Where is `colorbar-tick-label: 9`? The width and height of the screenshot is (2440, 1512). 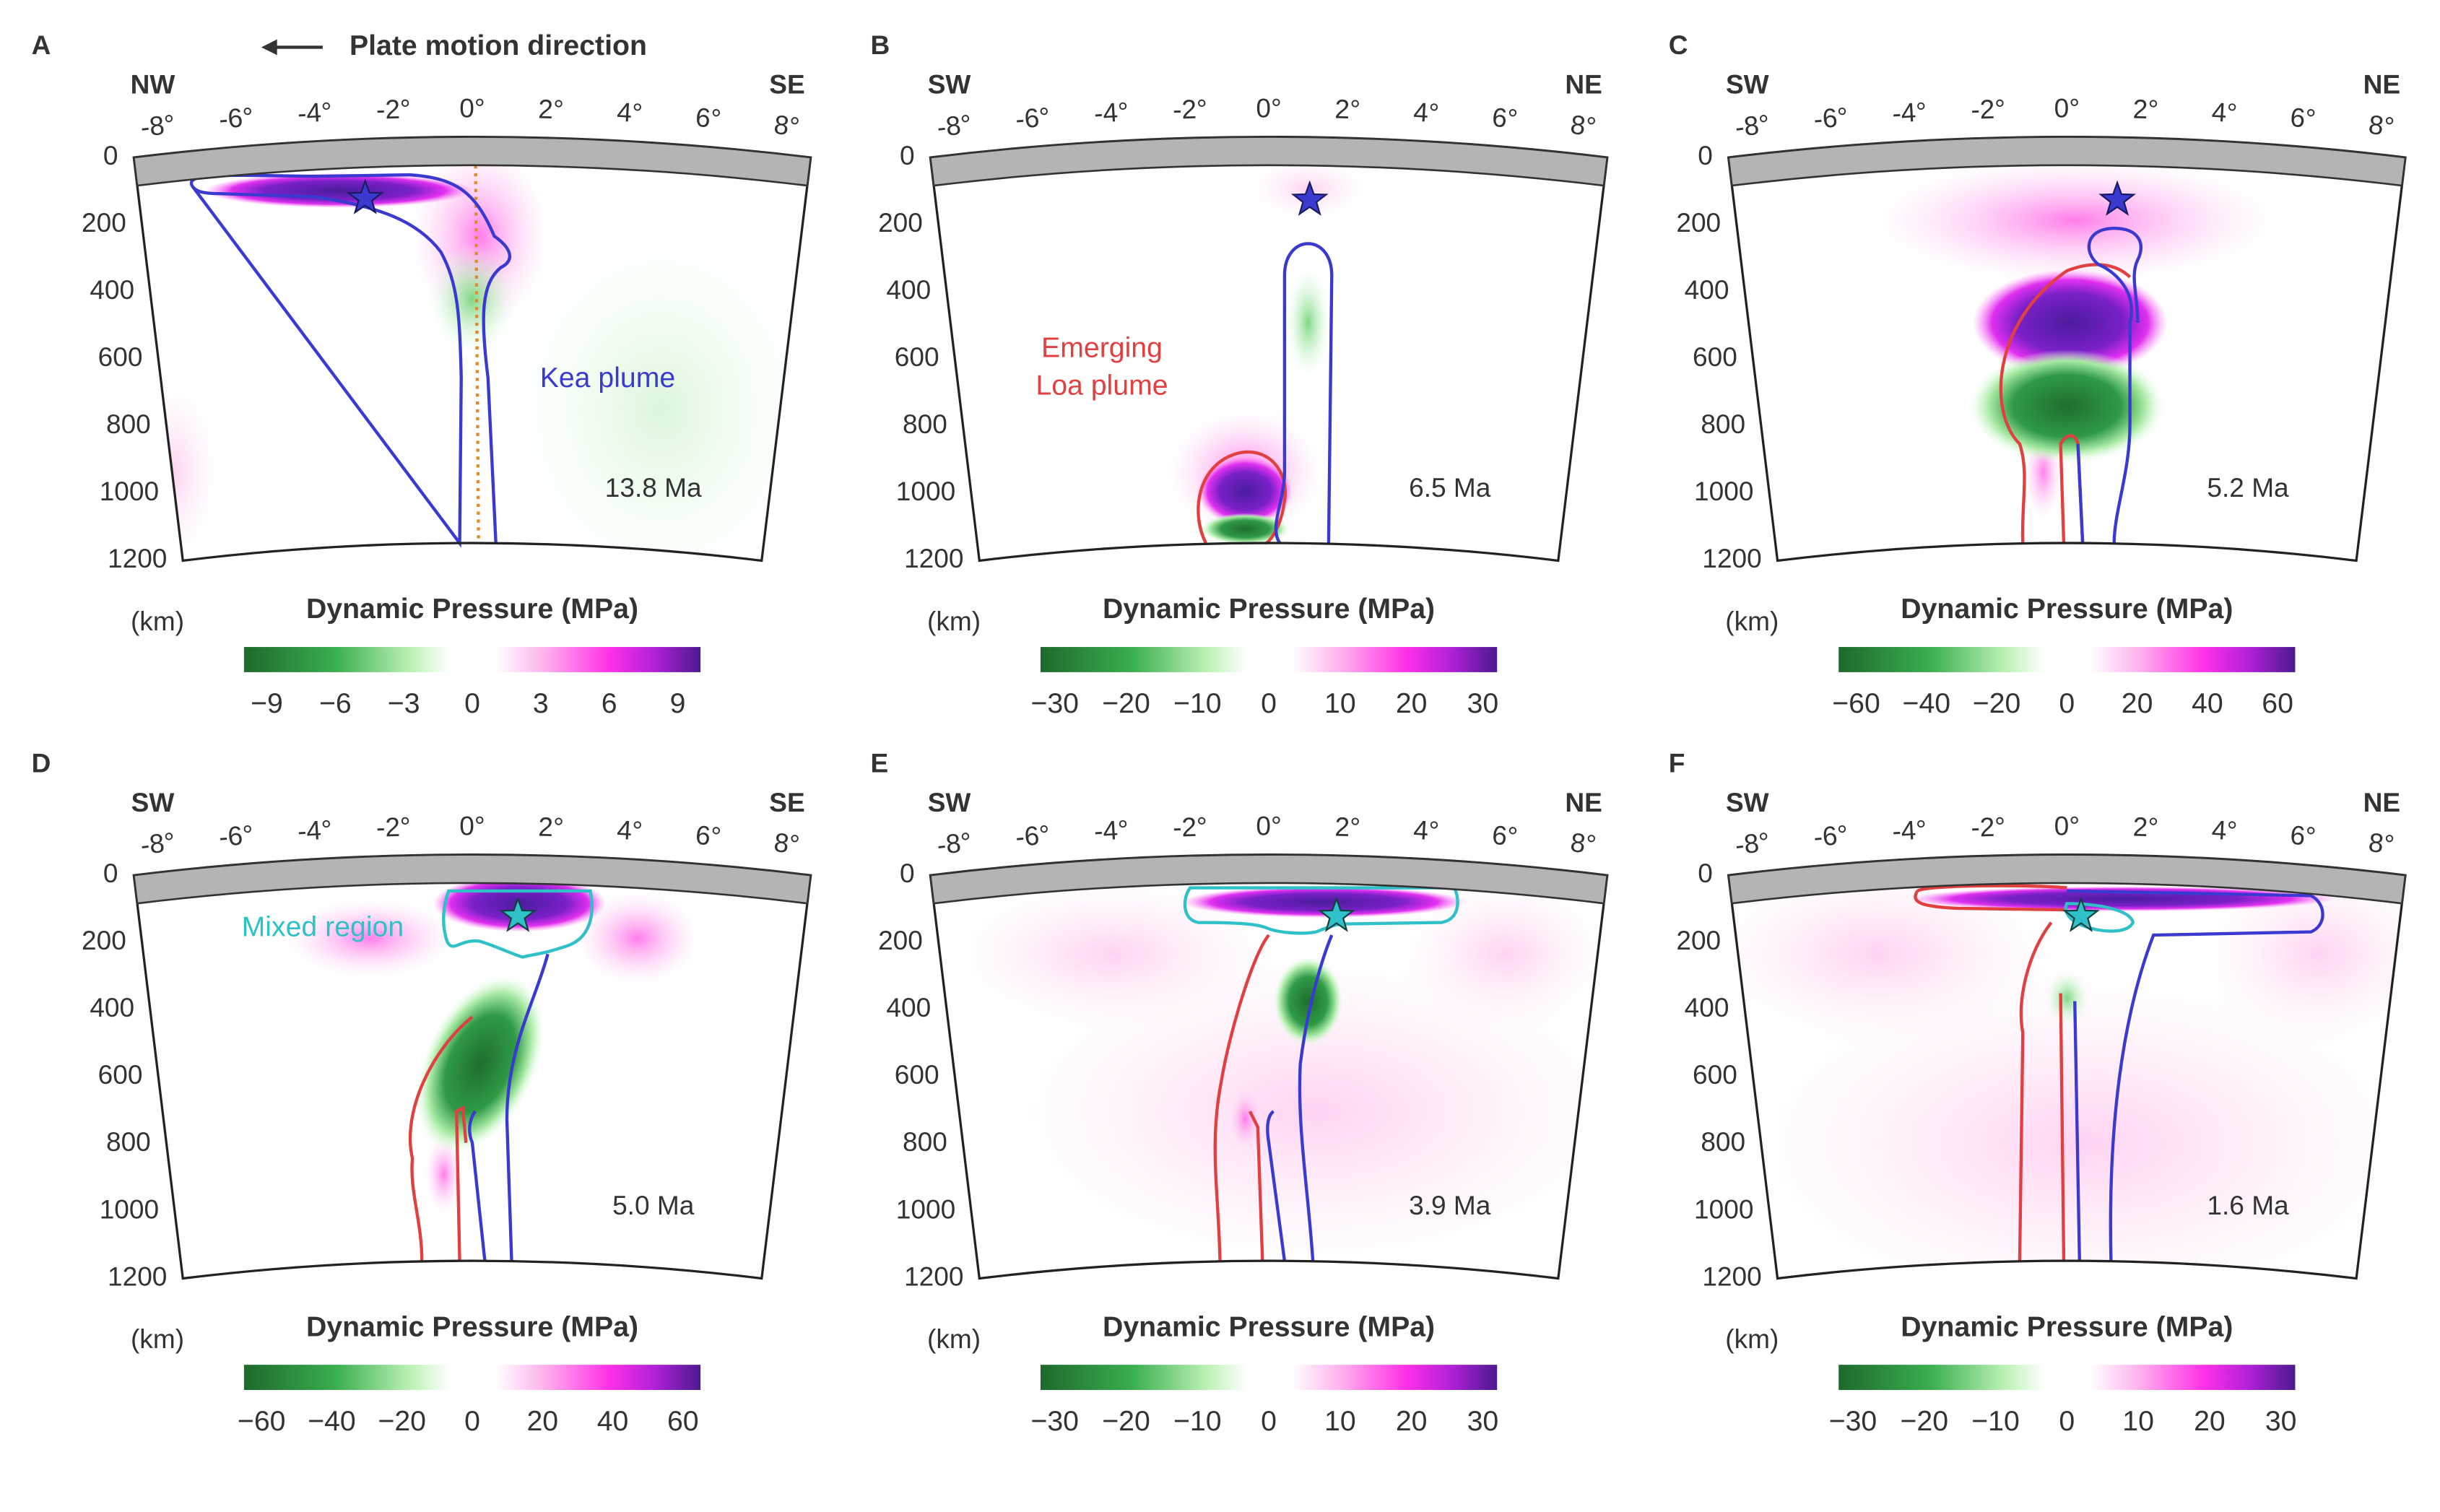
colorbar-tick-label: 9 is located at coordinates (678, 703).